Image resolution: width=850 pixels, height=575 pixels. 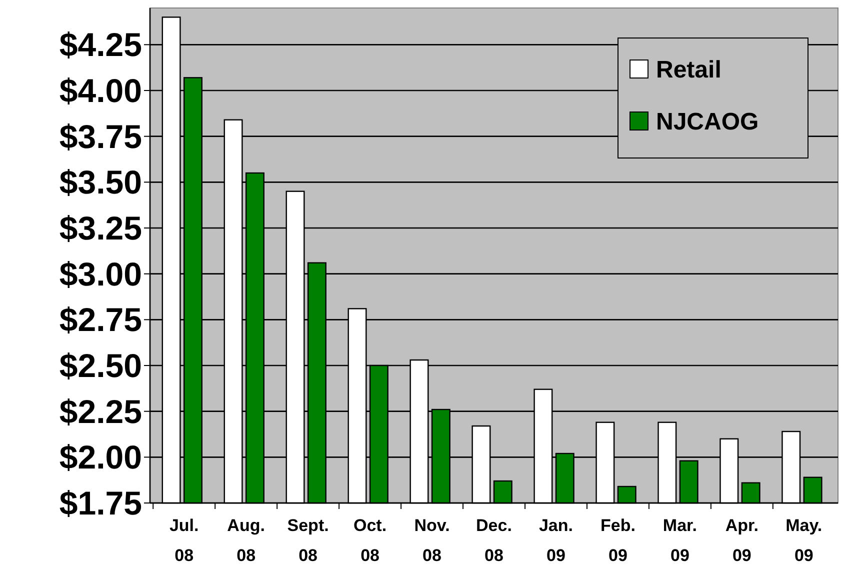 I want to click on y-tick-label: $3.00, so click(x=100, y=273).